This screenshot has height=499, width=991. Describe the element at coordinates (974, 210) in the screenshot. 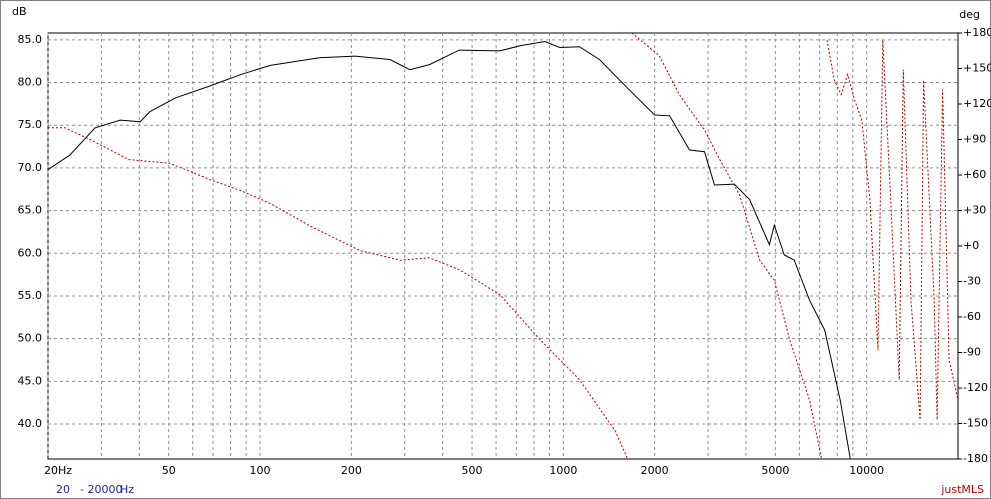

I see `y2-tick-label: +30` at that location.